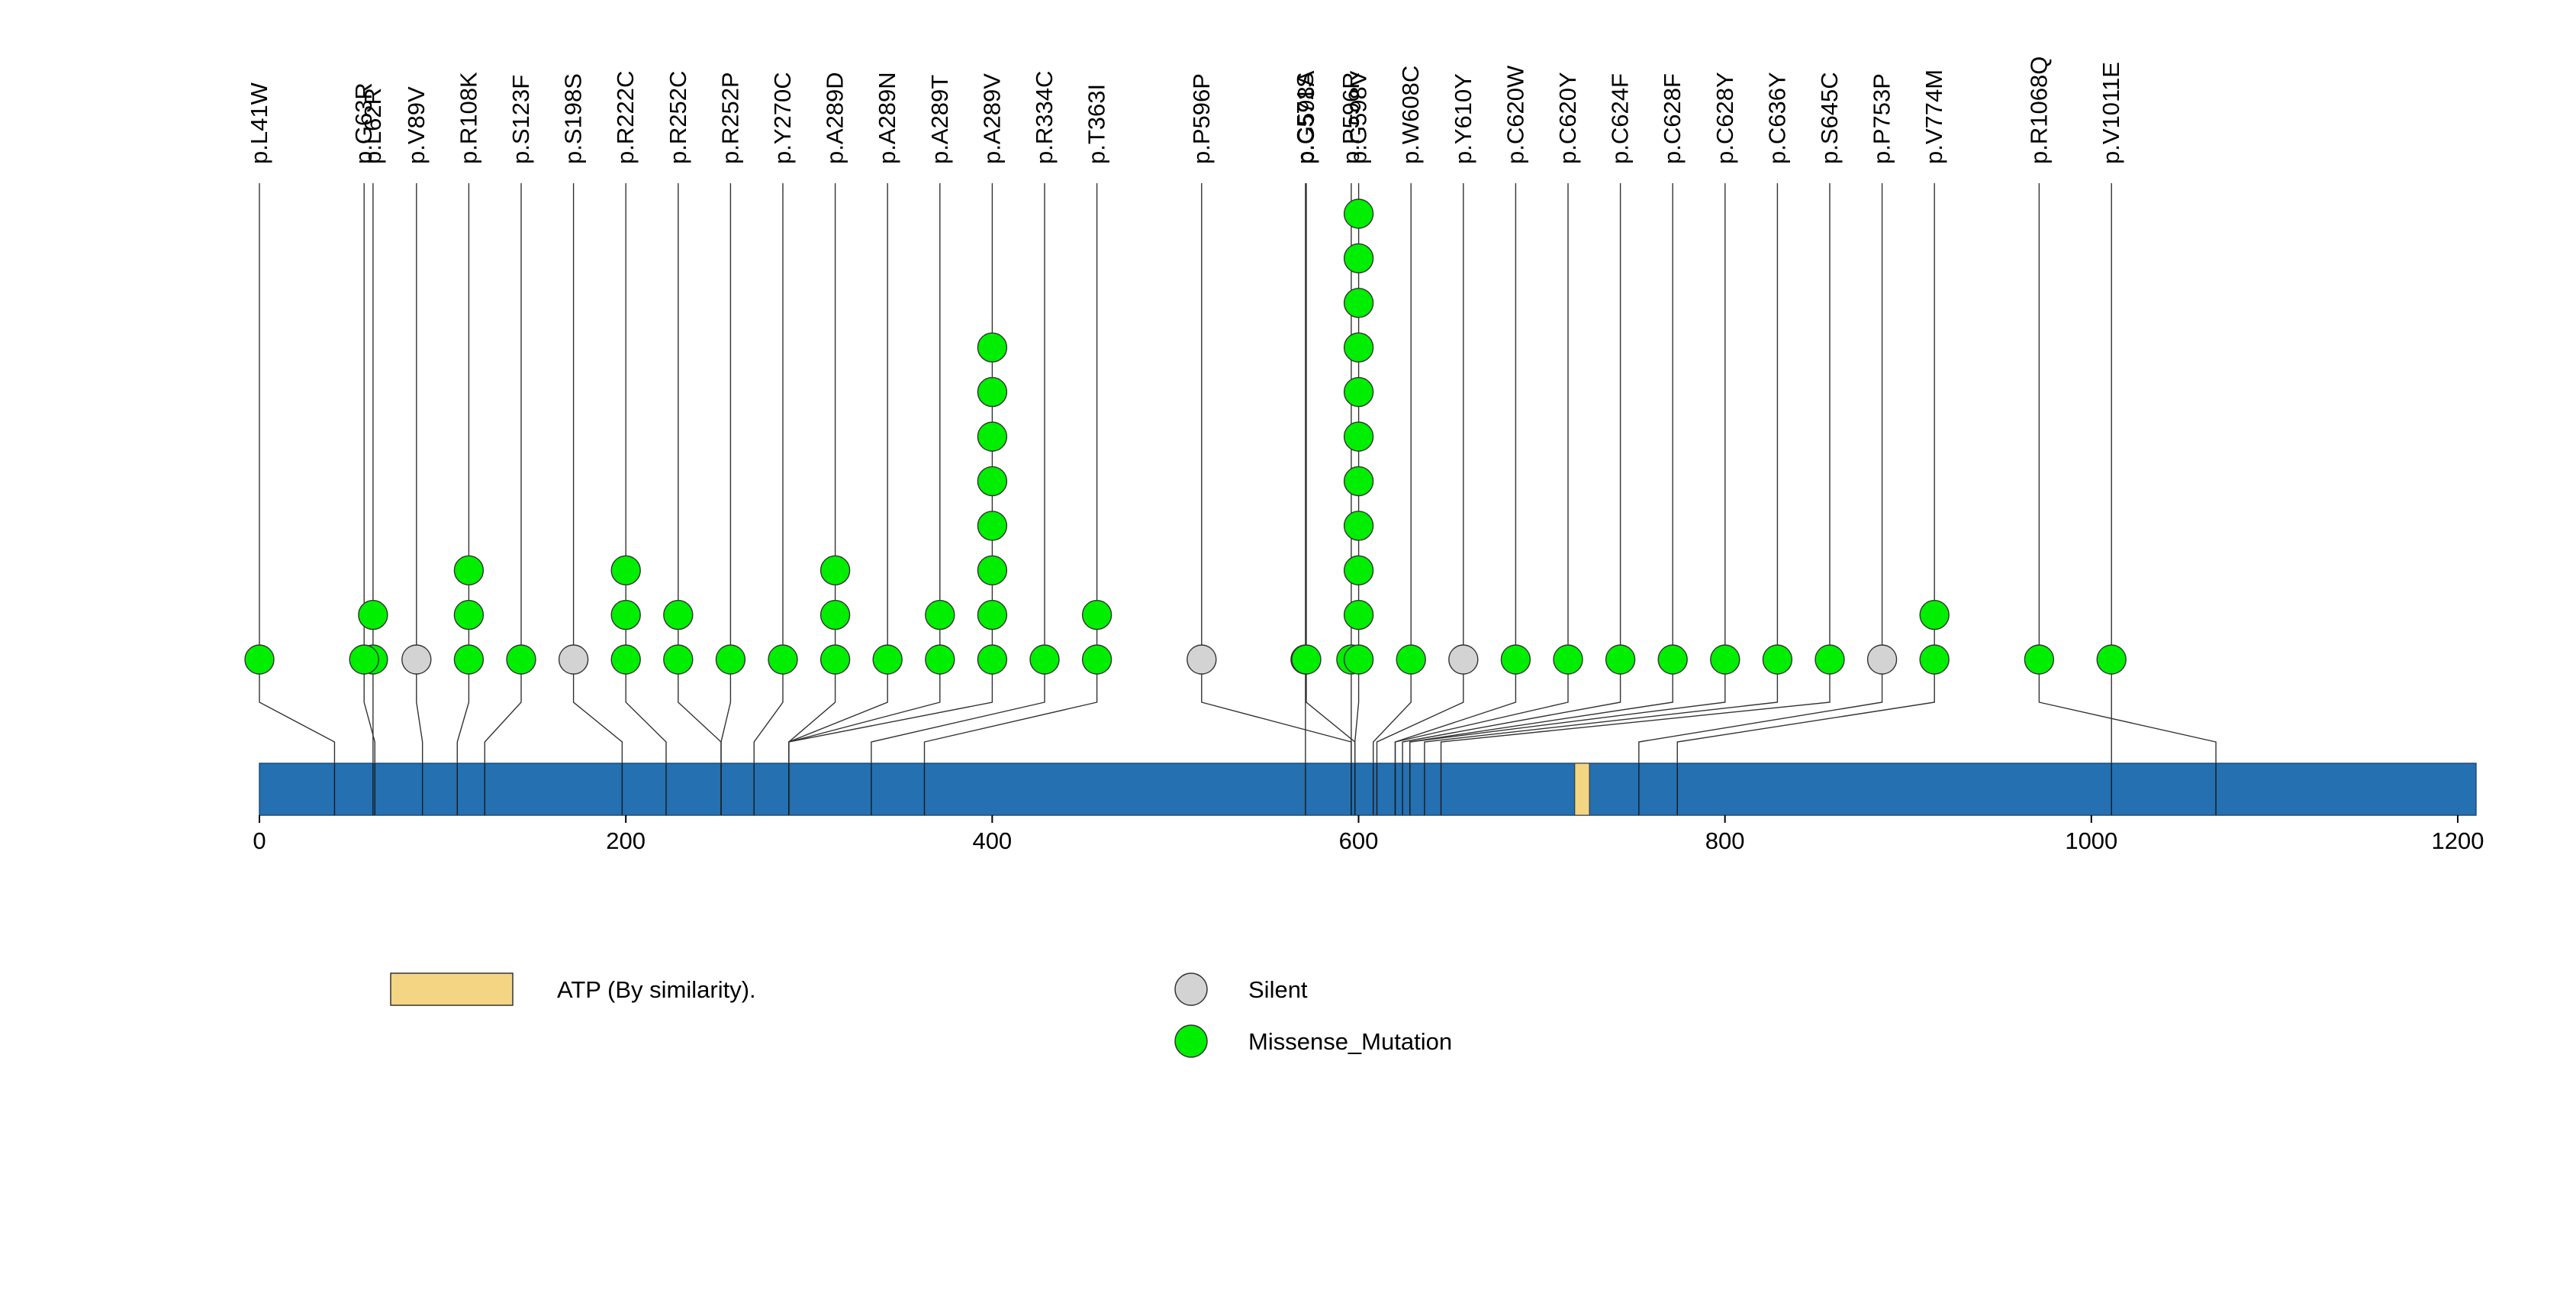 The height and width of the screenshot is (1290, 2576). What do you see at coordinates (992, 660) in the screenshot?
I see `point-p.A289V-1` at bounding box center [992, 660].